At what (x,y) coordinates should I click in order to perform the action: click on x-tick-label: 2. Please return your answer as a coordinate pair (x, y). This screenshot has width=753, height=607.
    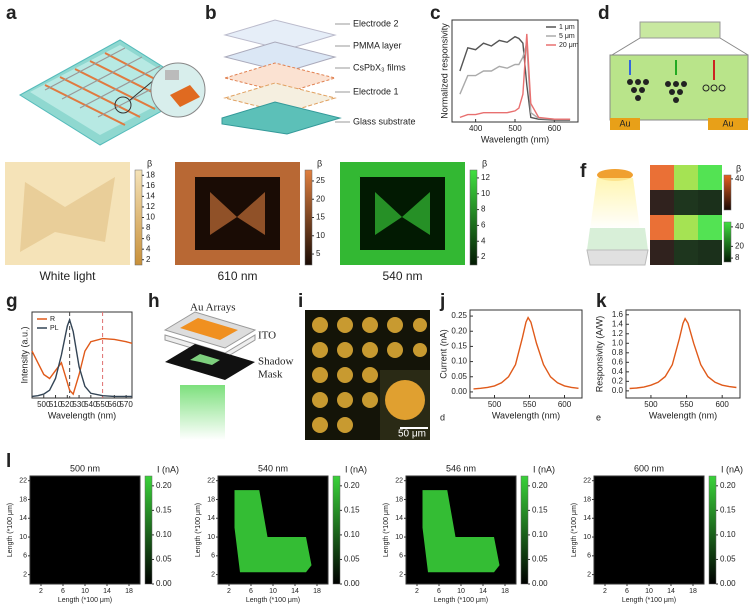
    Looking at the image, I should click on (417, 591).